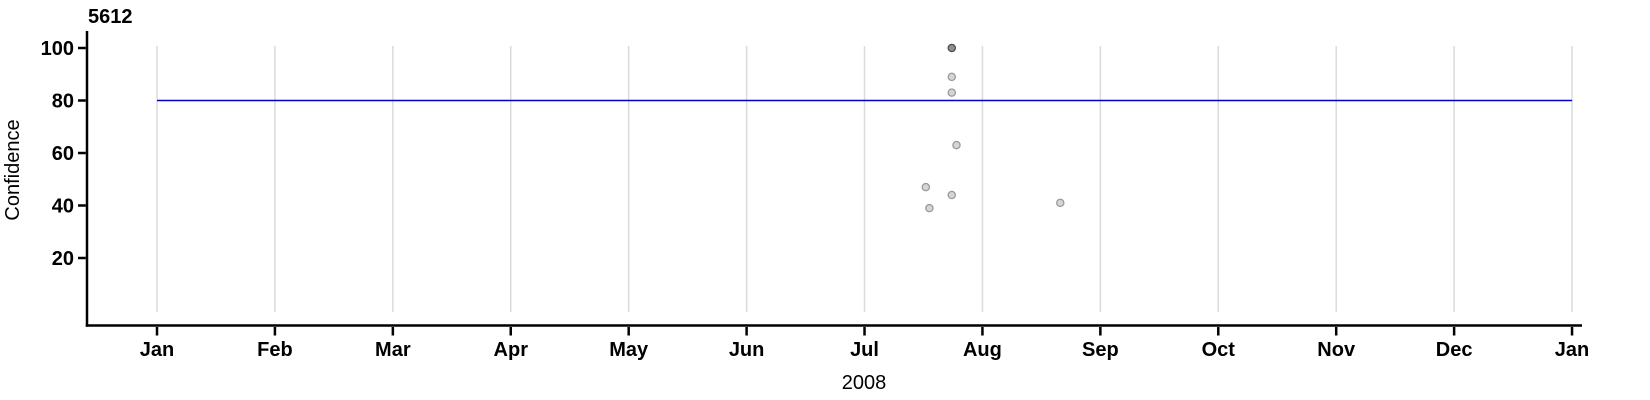  I want to click on x-tick-label: May, so click(629, 350).